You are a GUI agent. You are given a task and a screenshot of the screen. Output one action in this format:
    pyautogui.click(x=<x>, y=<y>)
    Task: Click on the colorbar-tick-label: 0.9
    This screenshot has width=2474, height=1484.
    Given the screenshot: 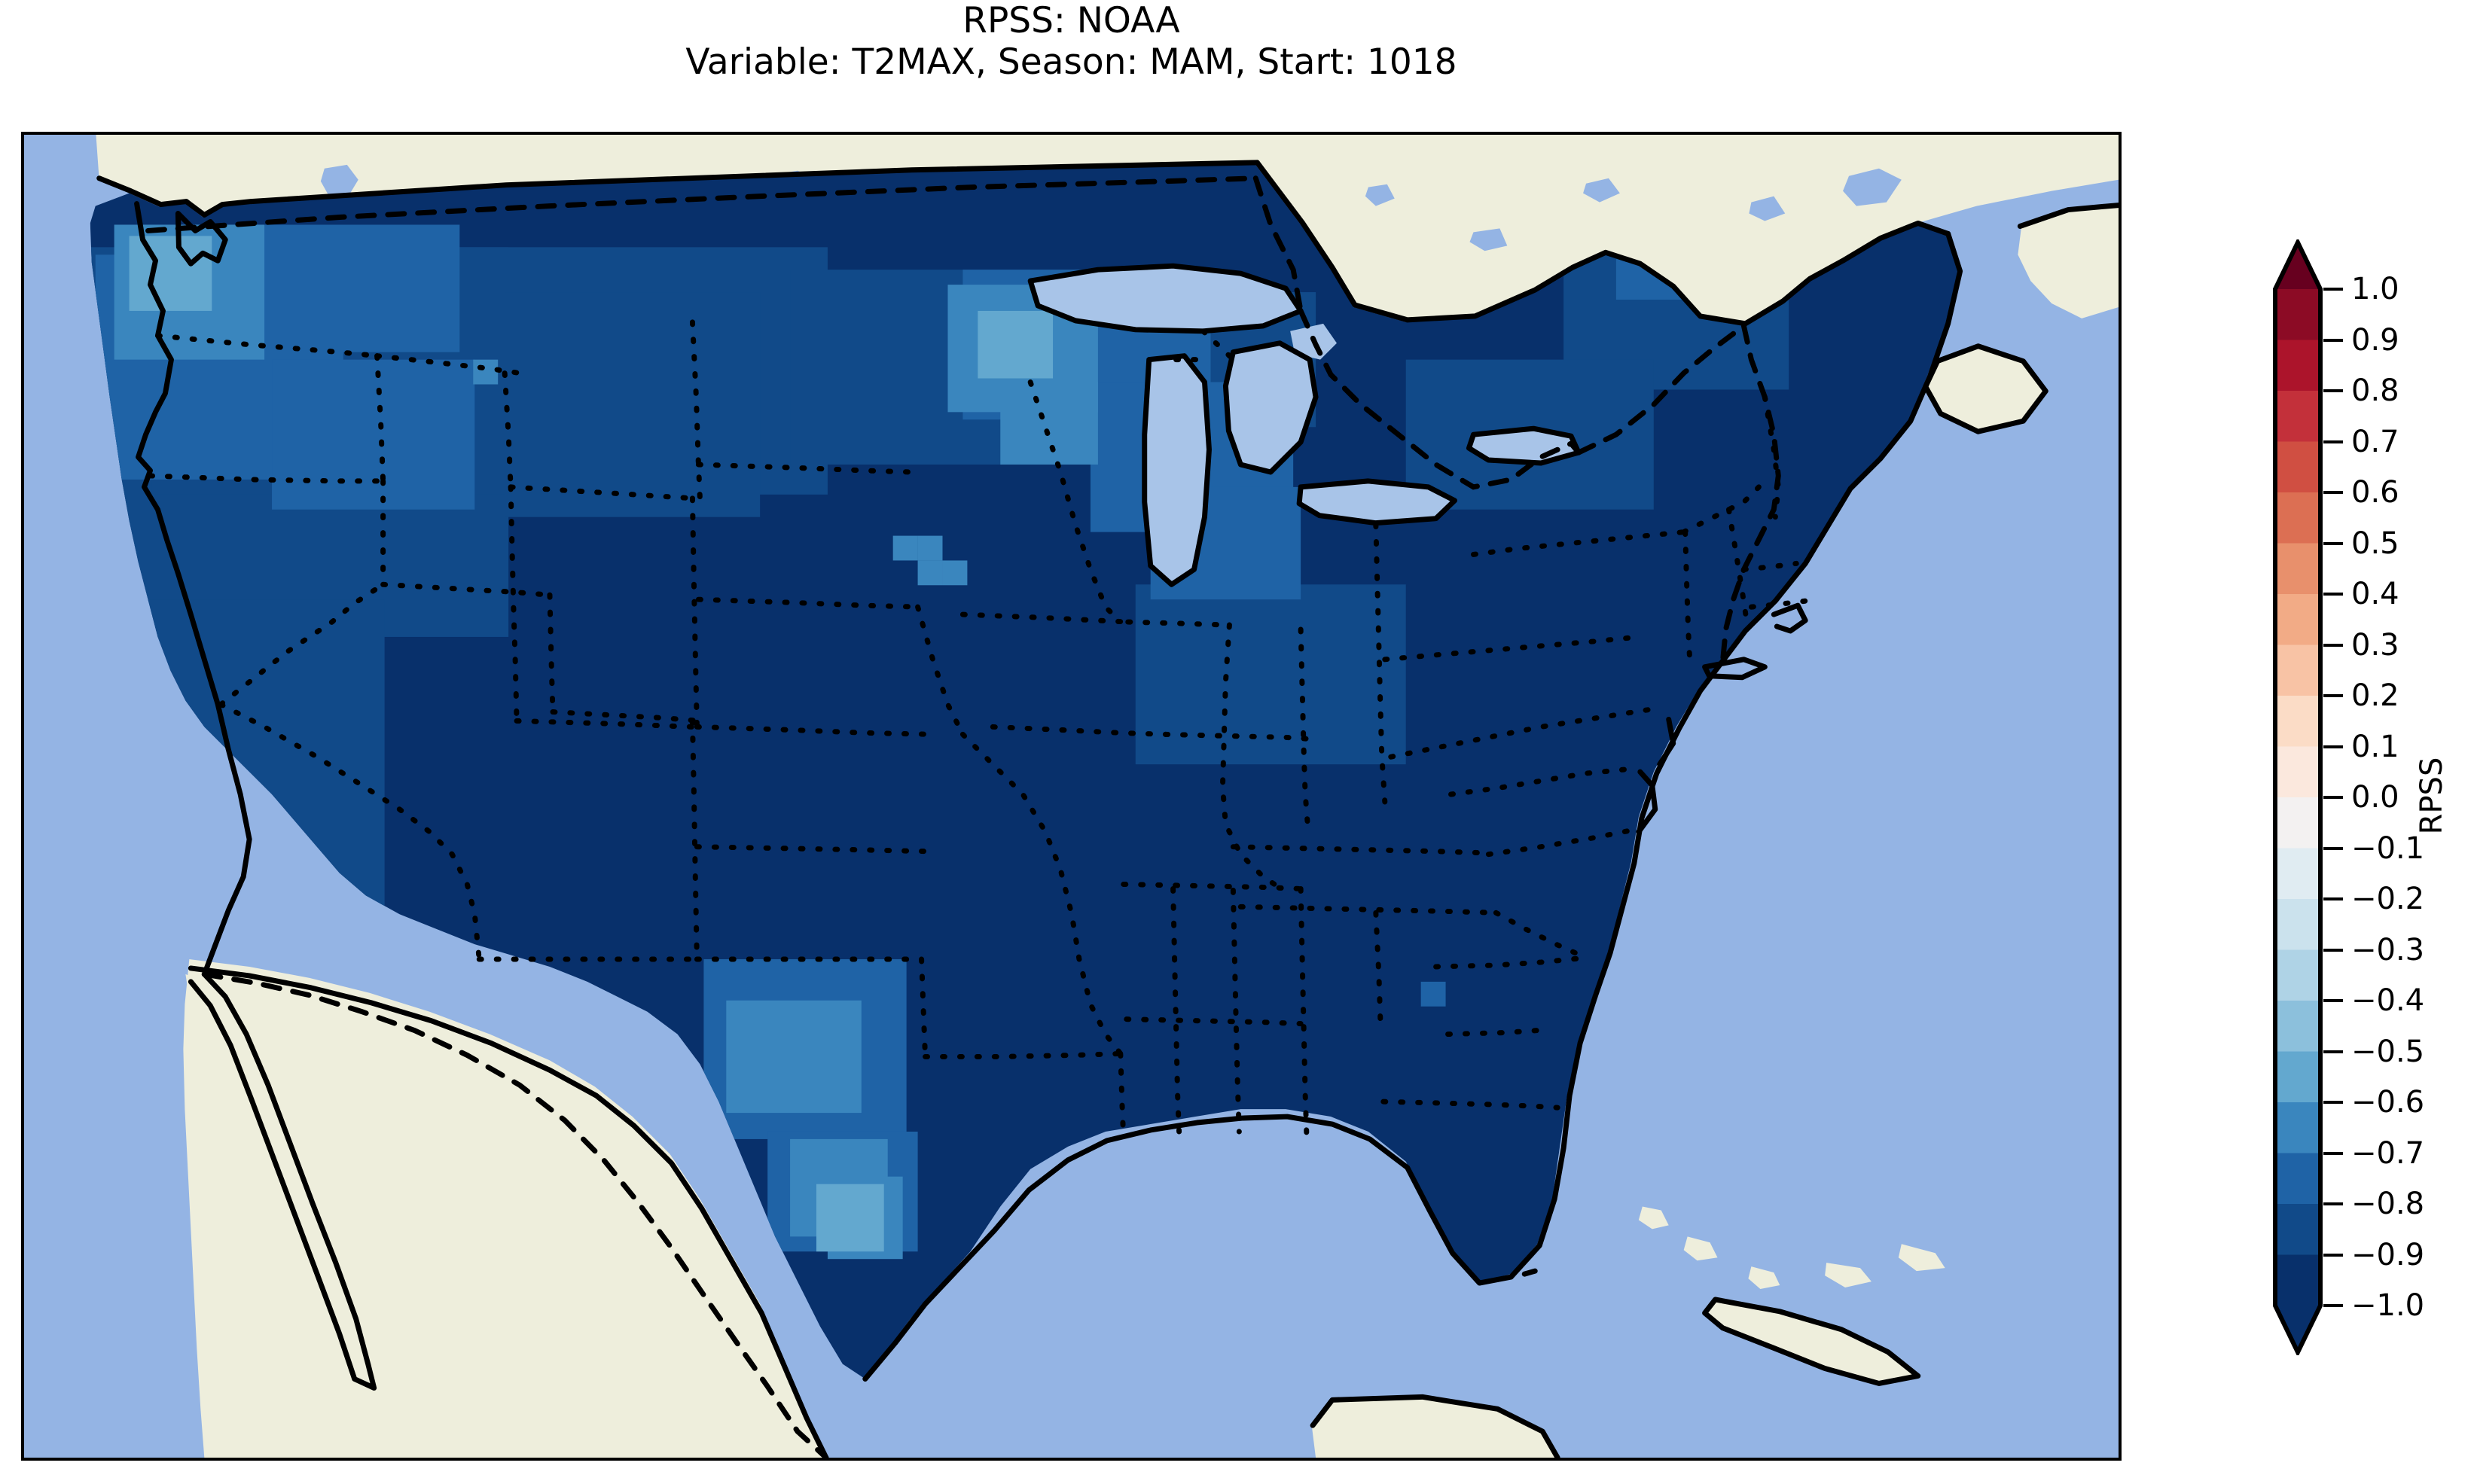 What is the action you would take?
    pyautogui.click(x=2375, y=340)
    